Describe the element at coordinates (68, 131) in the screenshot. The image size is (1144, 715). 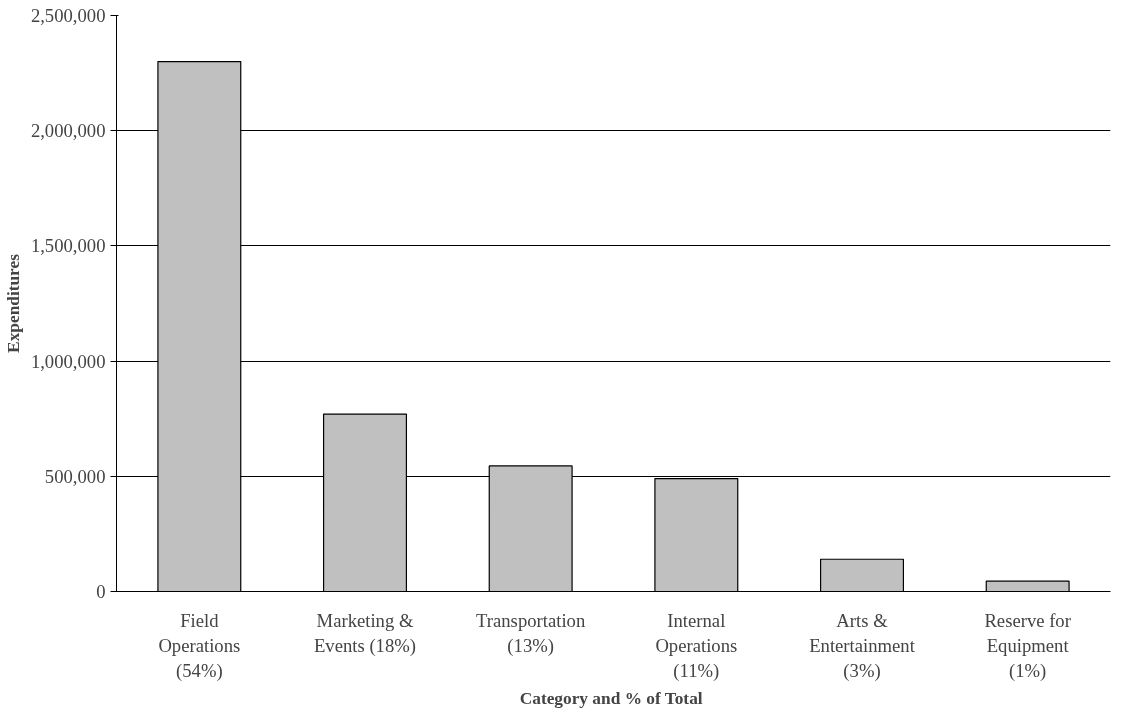
I see `y-tick-label: 2,000,000` at that location.